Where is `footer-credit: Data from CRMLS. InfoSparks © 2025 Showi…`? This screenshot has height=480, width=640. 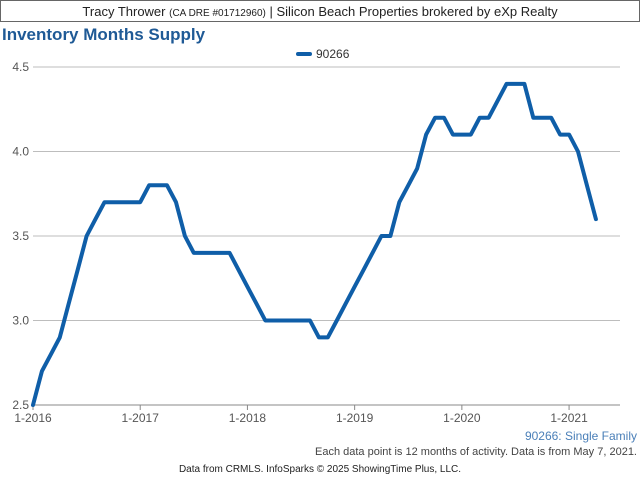
footer-credit: Data from CRMLS. InfoSparks © 2025 Showi… is located at coordinates (320, 469).